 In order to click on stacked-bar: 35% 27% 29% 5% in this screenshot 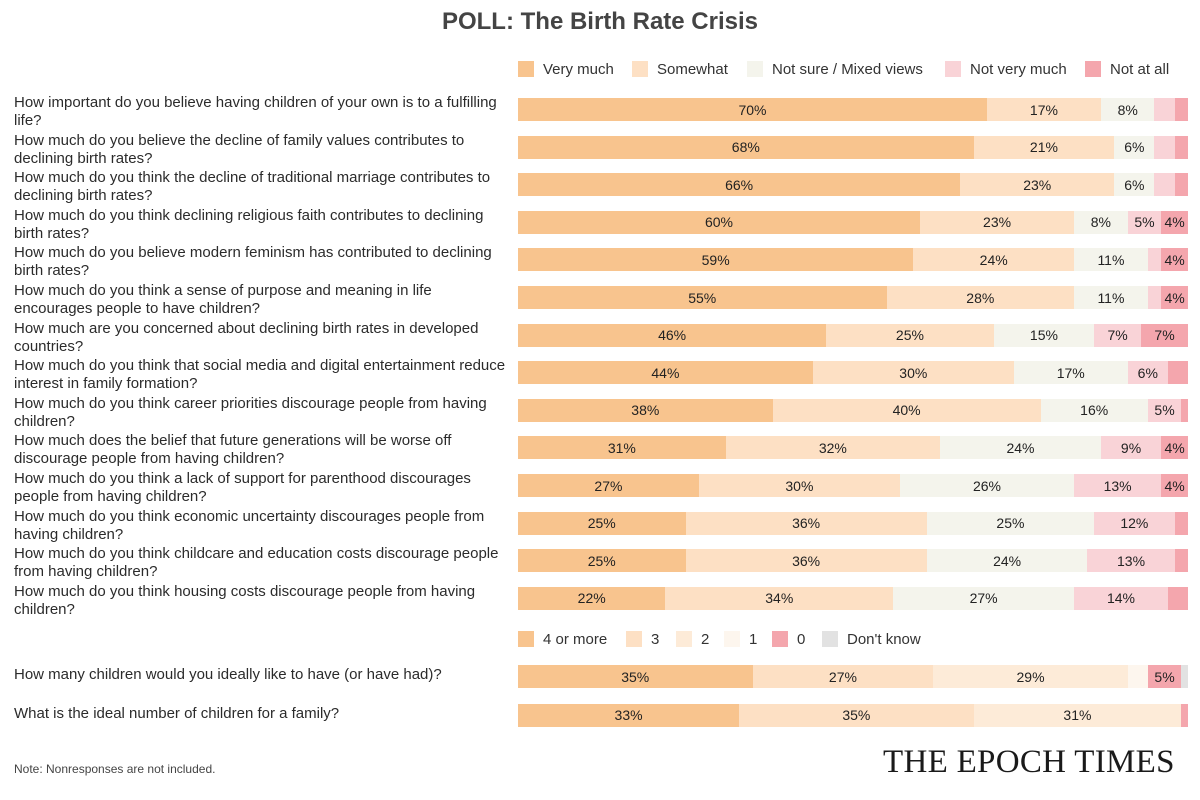, I will do `click(853, 676)`.